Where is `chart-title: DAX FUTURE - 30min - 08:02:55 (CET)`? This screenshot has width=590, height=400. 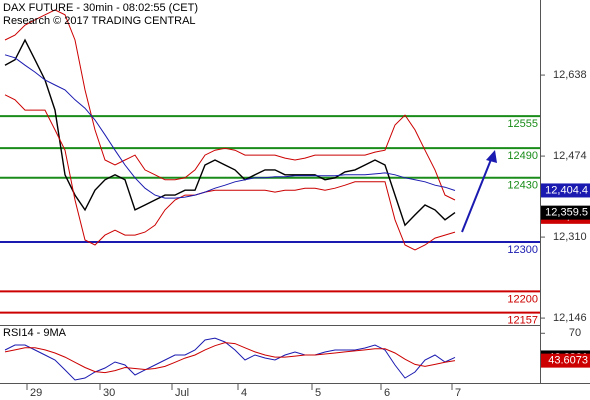
chart-title: DAX FUTURE - 30min - 08:02:55 (CET) is located at coordinates (100, 8).